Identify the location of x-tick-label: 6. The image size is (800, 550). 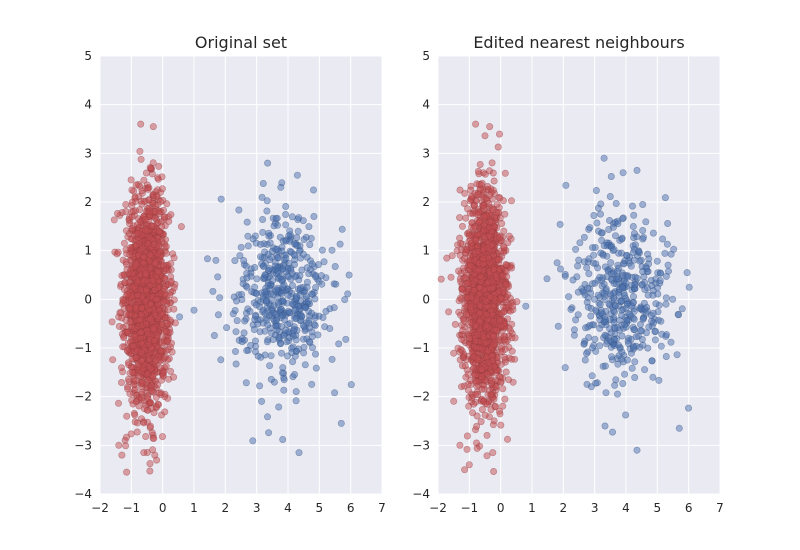
(351, 508).